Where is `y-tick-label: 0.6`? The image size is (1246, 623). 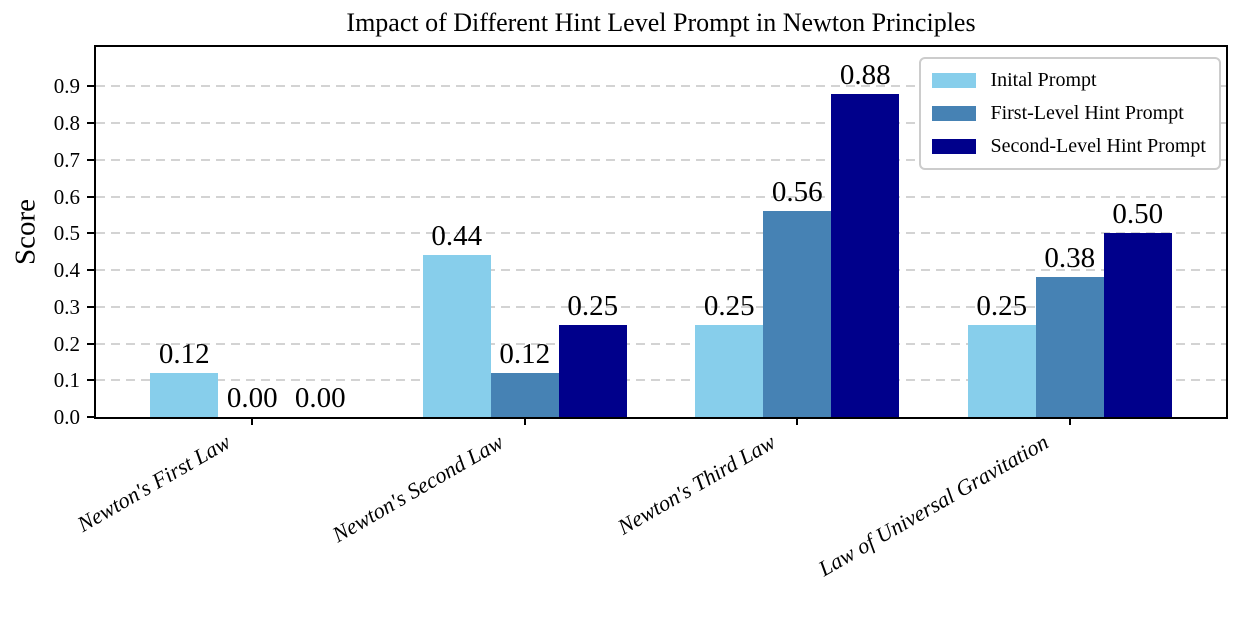
y-tick-label: 0.6 is located at coordinates (66, 196).